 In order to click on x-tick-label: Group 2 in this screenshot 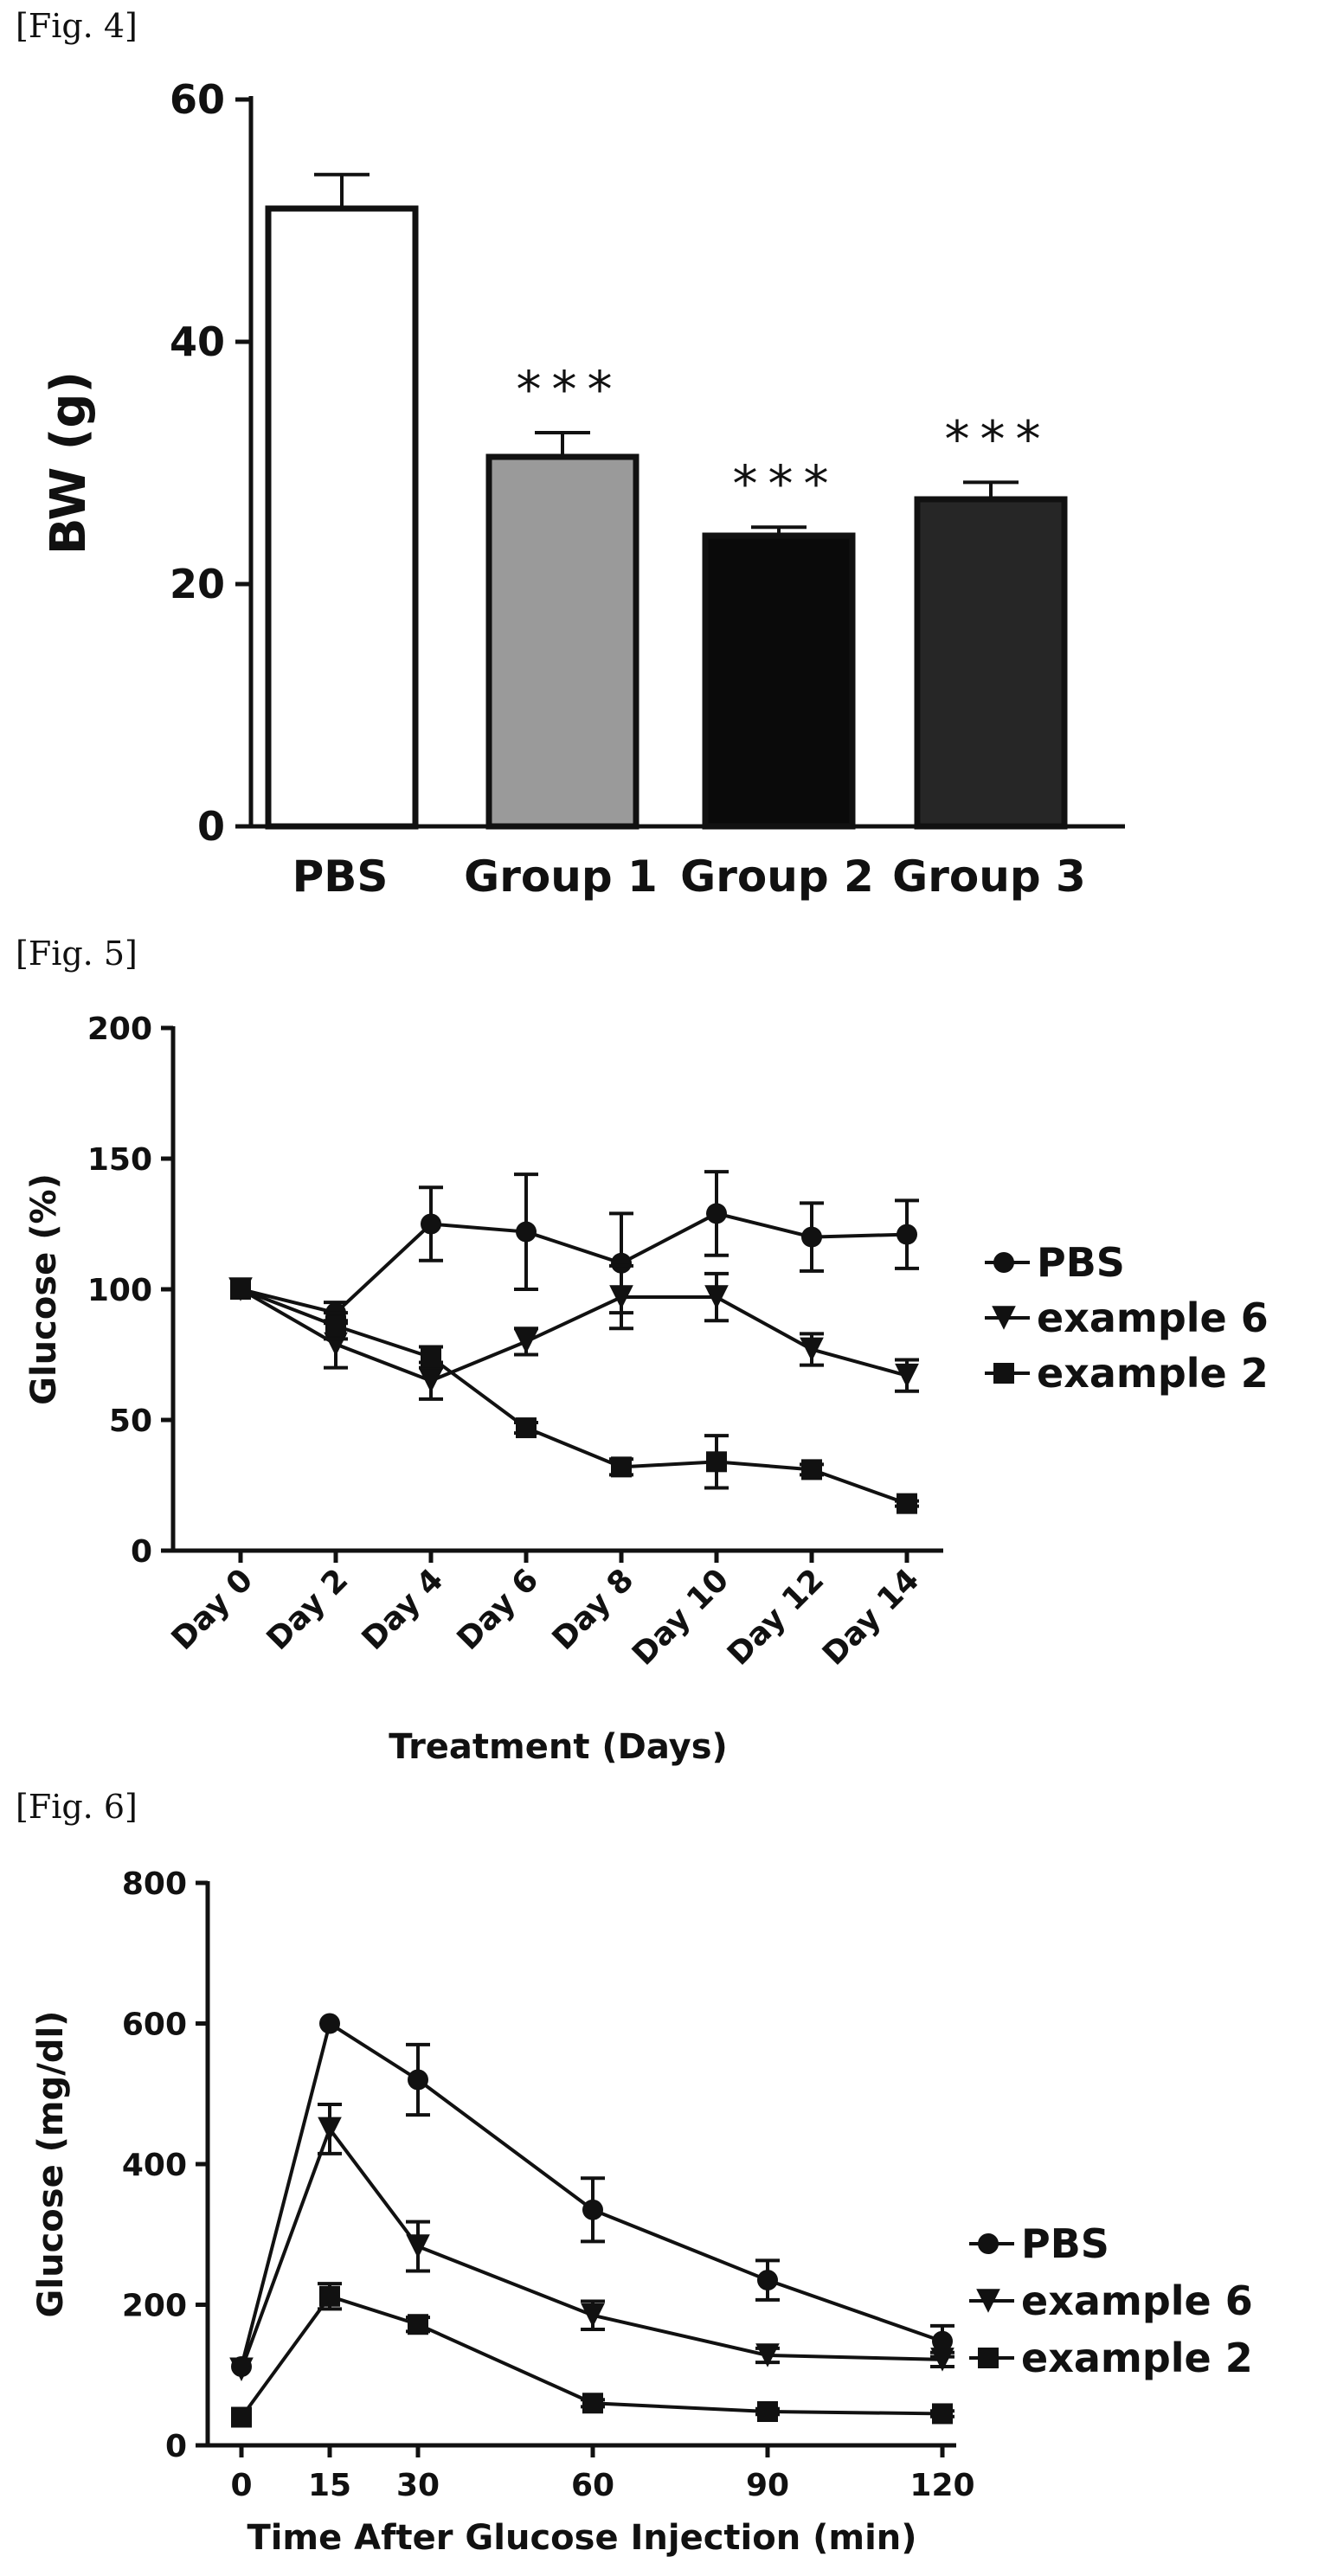, I will do `click(777, 877)`.